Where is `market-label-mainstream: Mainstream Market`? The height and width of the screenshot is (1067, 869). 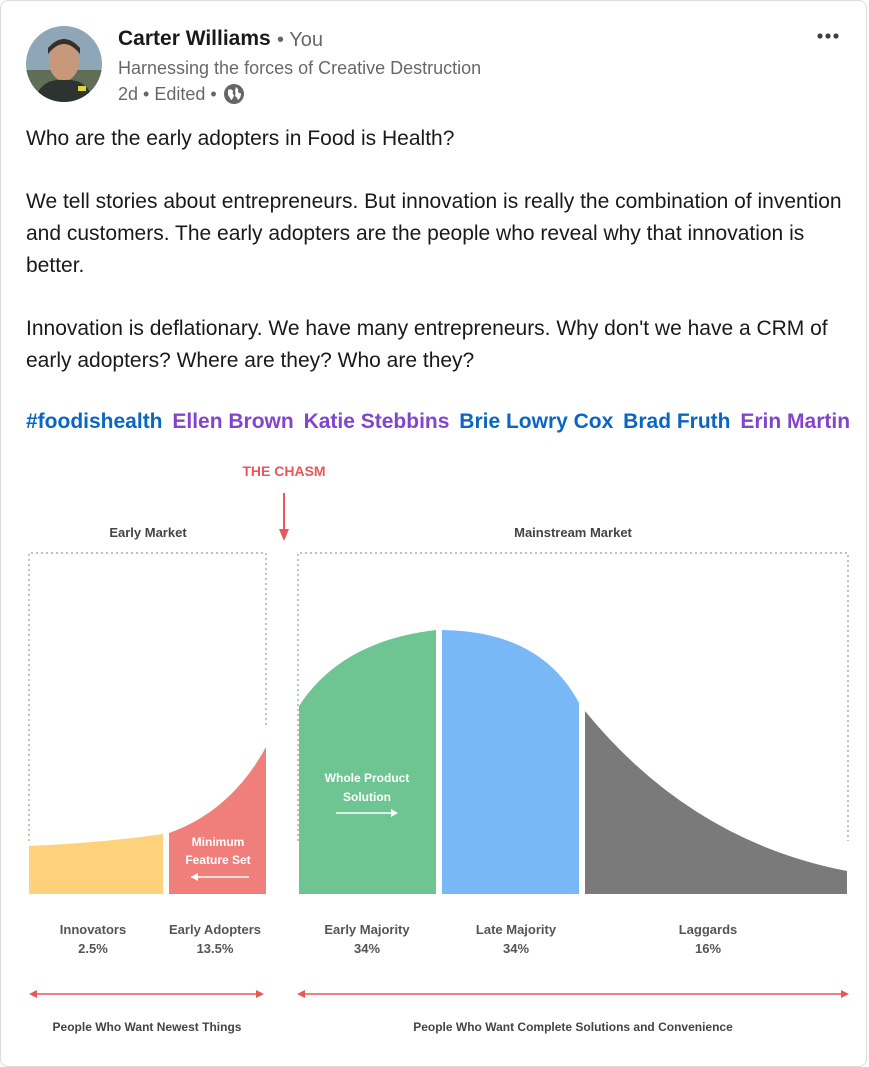 market-label-mainstream: Mainstream Market is located at coordinates (573, 532).